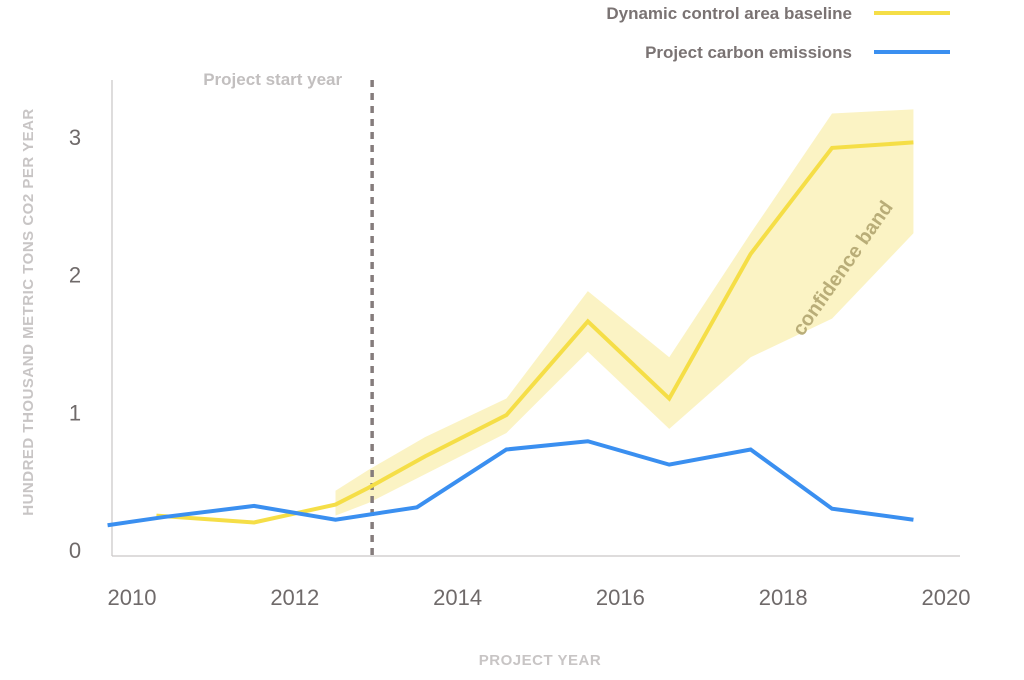 The height and width of the screenshot is (680, 1024). I want to click on y-tick-label: 3, so click(75, 137).